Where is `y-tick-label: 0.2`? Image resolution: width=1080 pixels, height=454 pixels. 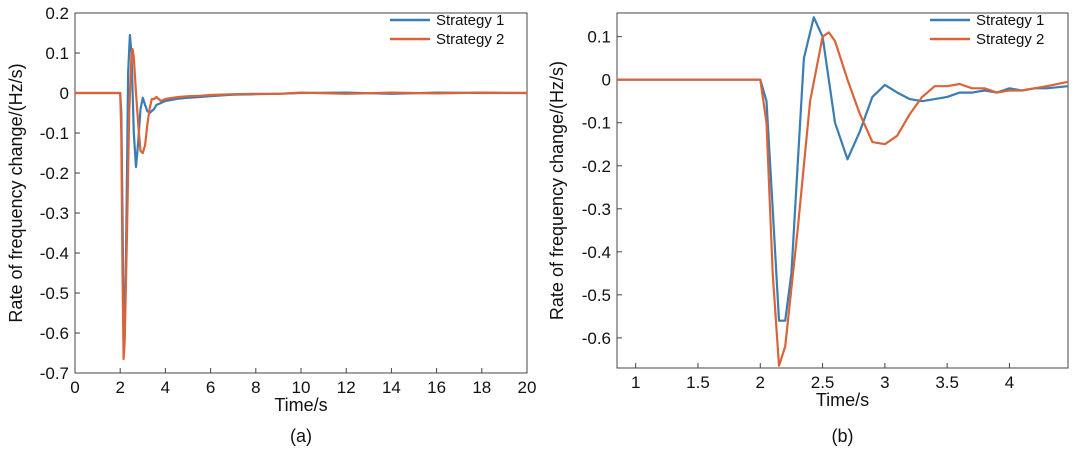 y-tick-label: 0.2 is located at coordinates (57, 13).